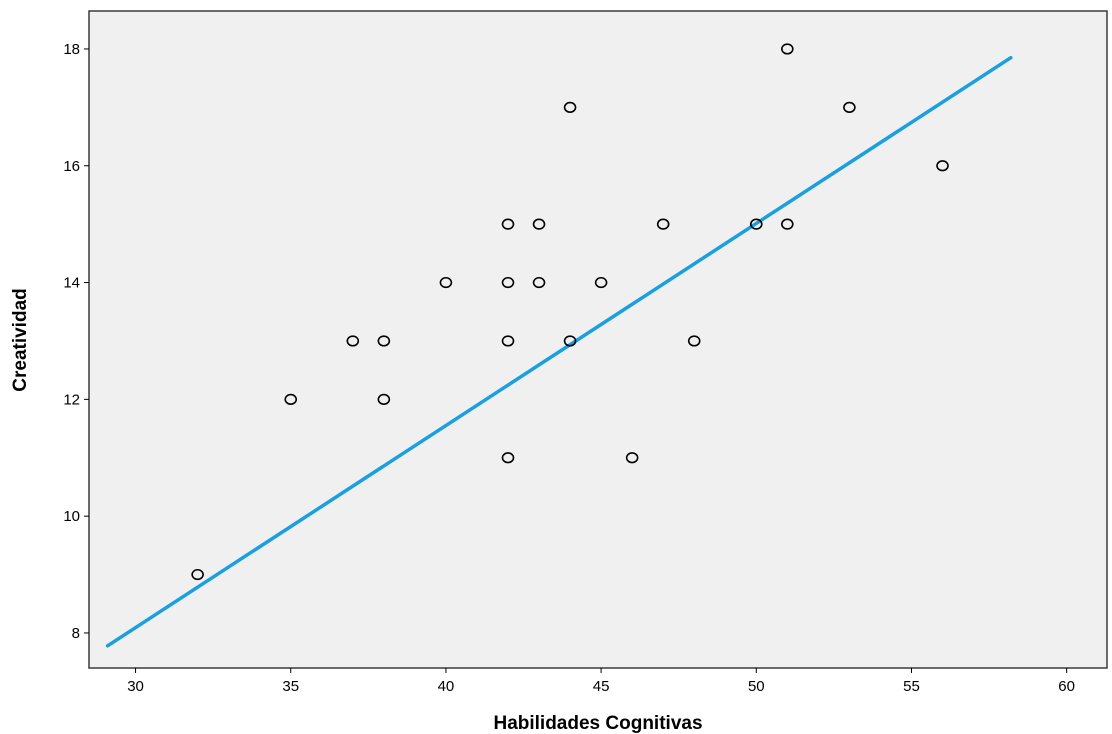 The image size is (1112, 734). What do you see at coordinates (76, 341) in the screenshot?
I see `y-axis: 8 10 12 14 16 18` at bounding box center [76, 341].